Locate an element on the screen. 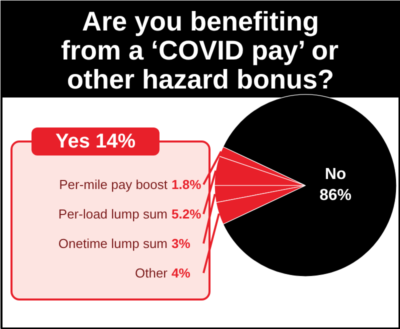  data-label: 5.2% is located at coordinates (187, 214).